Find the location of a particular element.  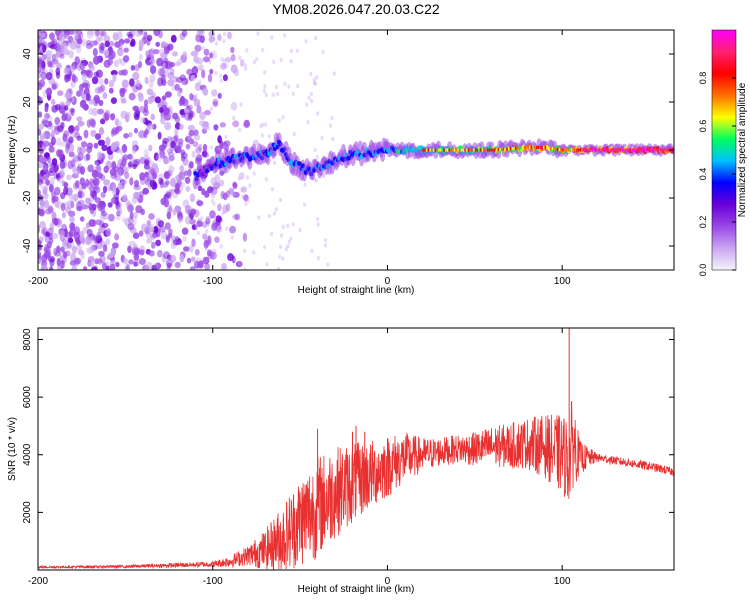

x-tick-label: 0 is located at coordinates (388, 281).